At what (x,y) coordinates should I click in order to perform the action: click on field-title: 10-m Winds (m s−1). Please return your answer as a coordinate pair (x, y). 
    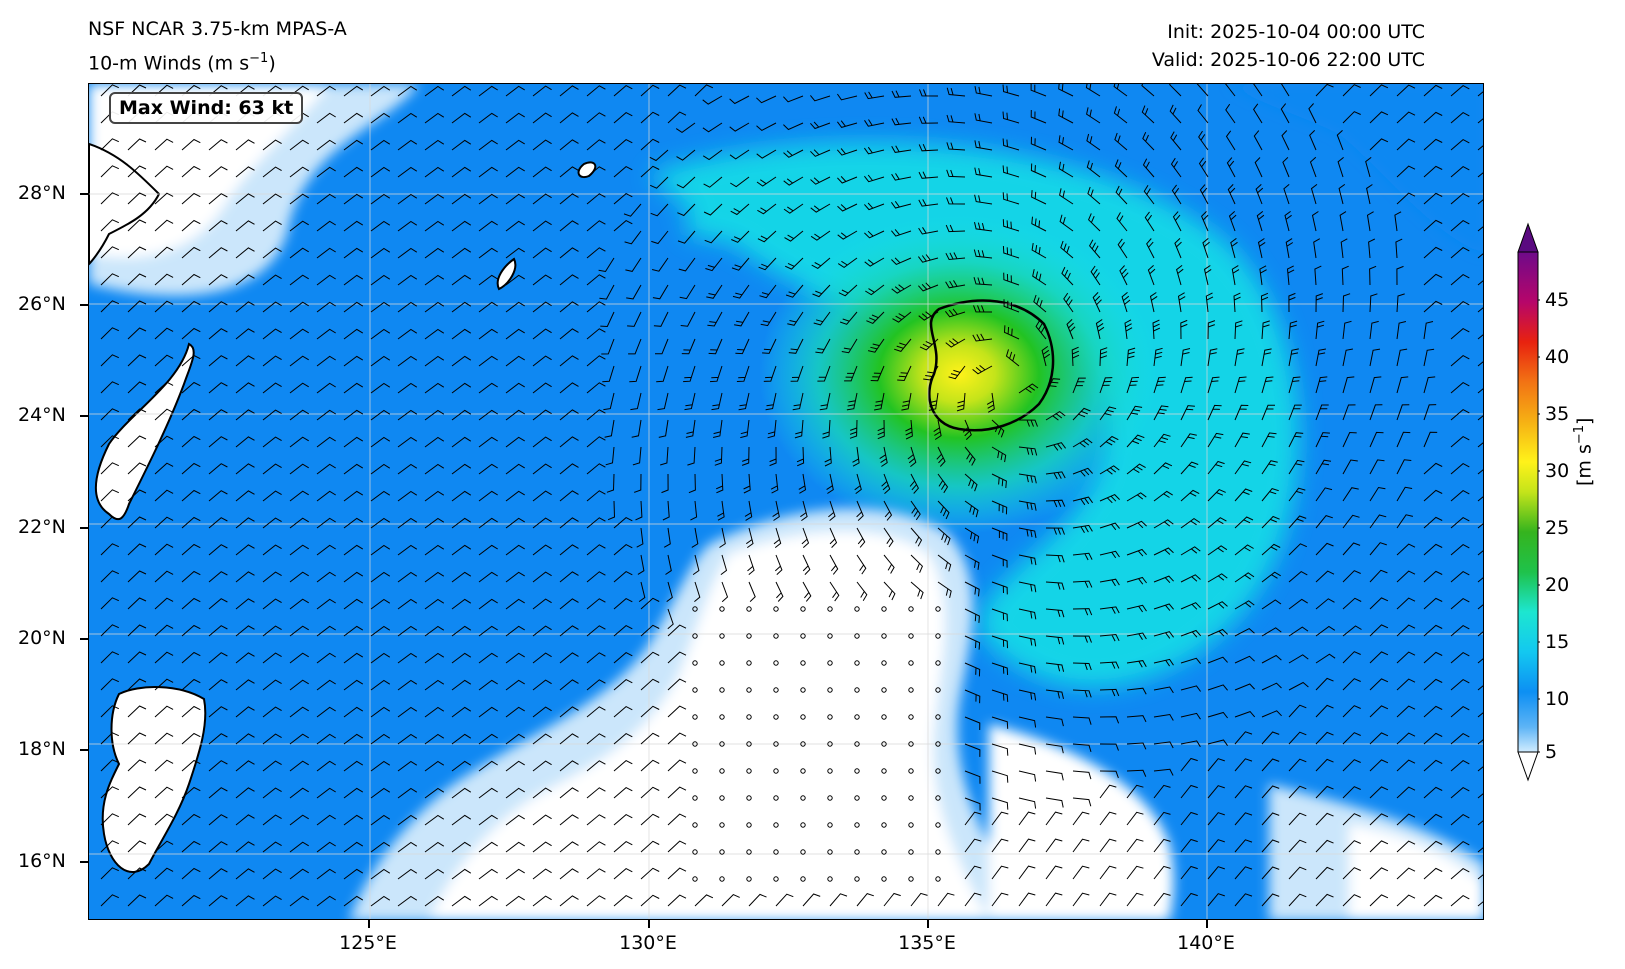
    Looking at the image, I should click on (182, 63).